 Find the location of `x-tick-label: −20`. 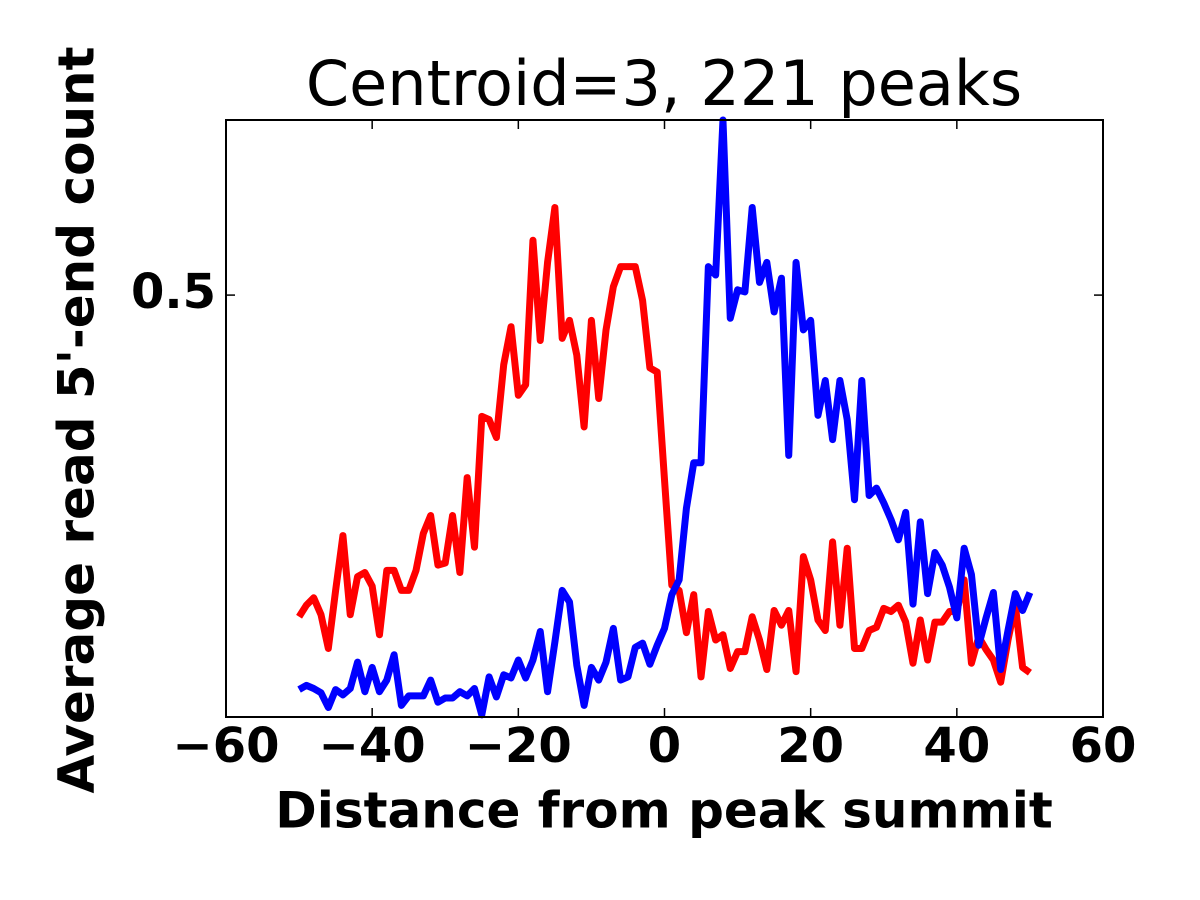

x-tick-label: −20 is located at coordinates (518, 746).